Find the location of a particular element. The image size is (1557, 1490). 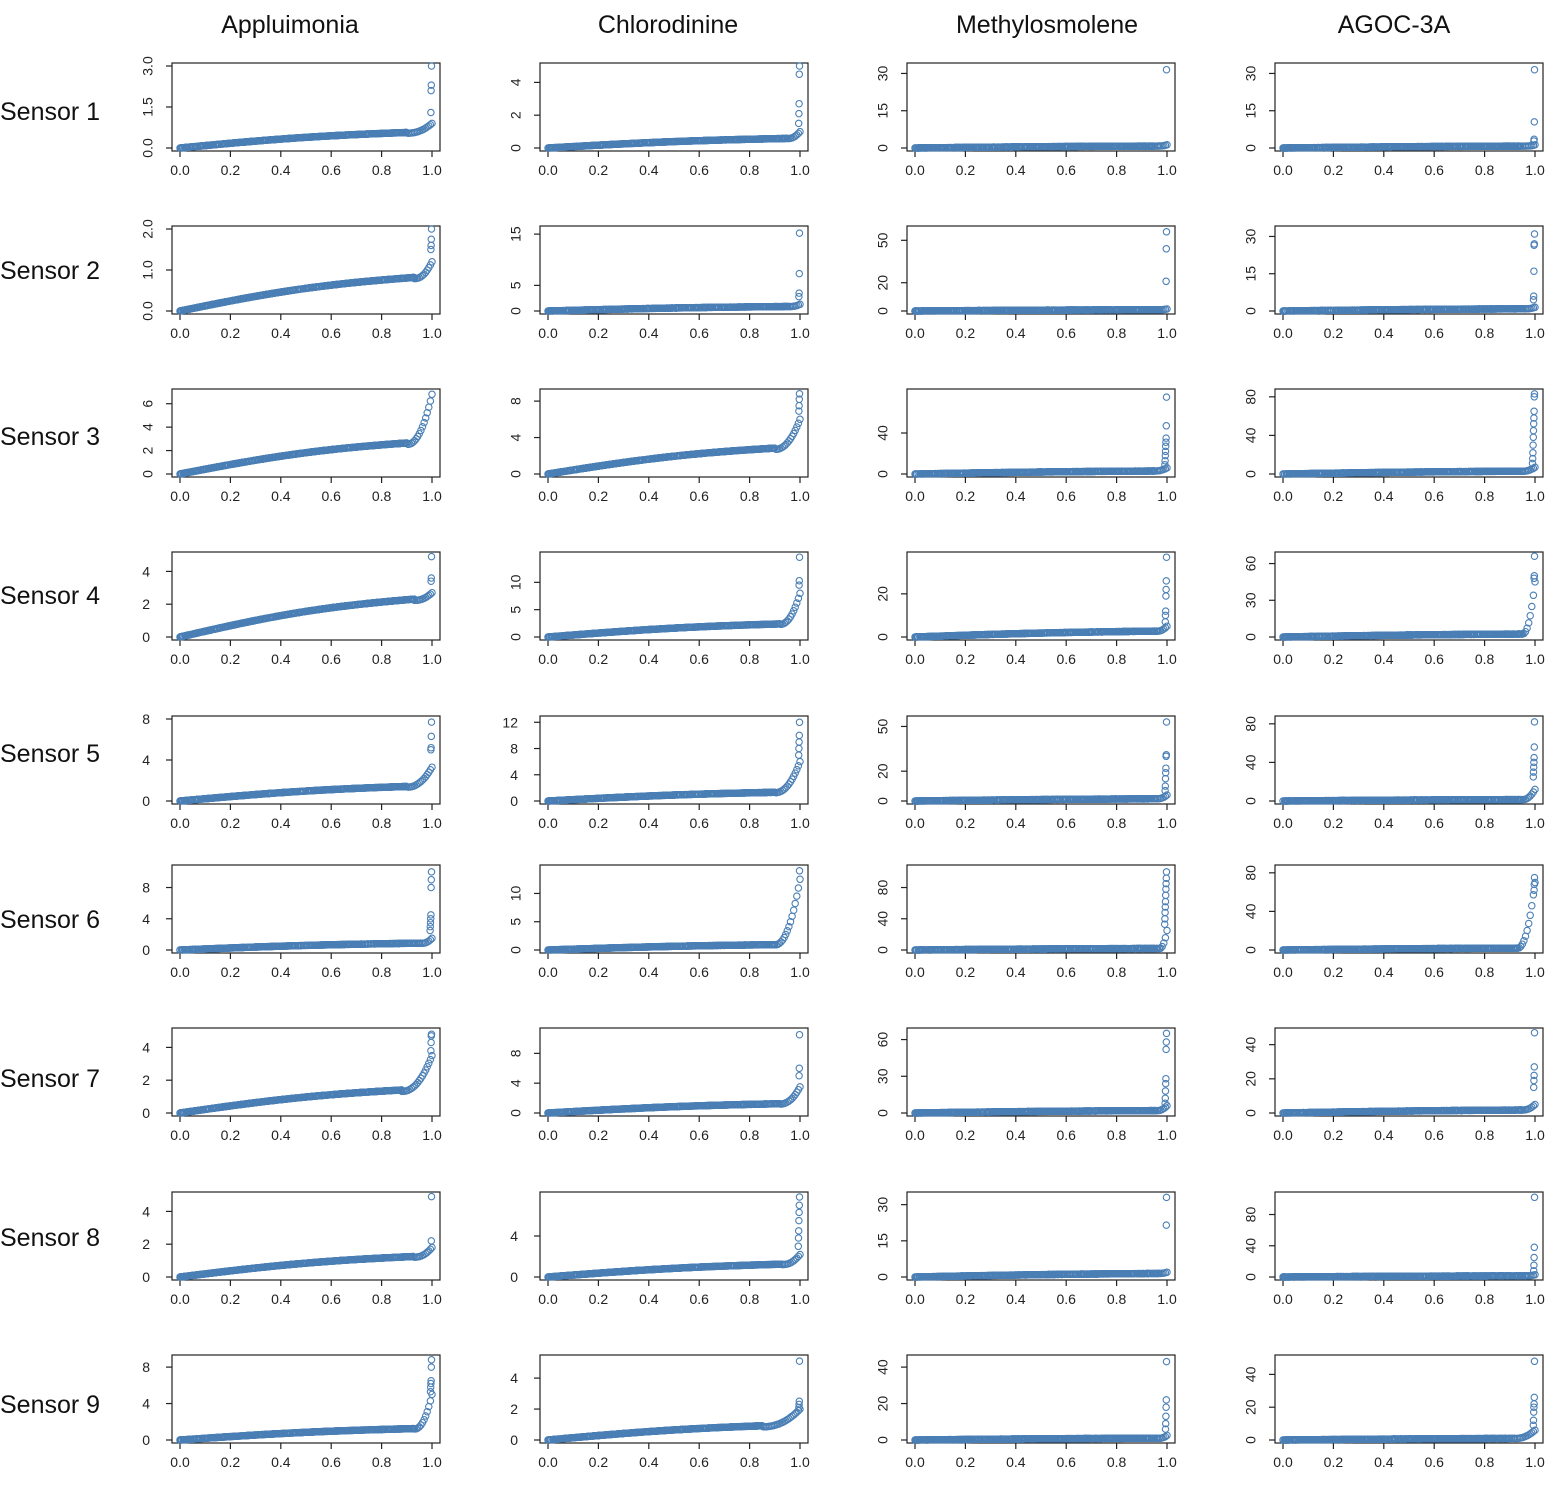

panel-r2-c1: 0.0 0.2 0.4 0.6 0.8 1.00.01.02.0 is located at coordinates (291, 280).